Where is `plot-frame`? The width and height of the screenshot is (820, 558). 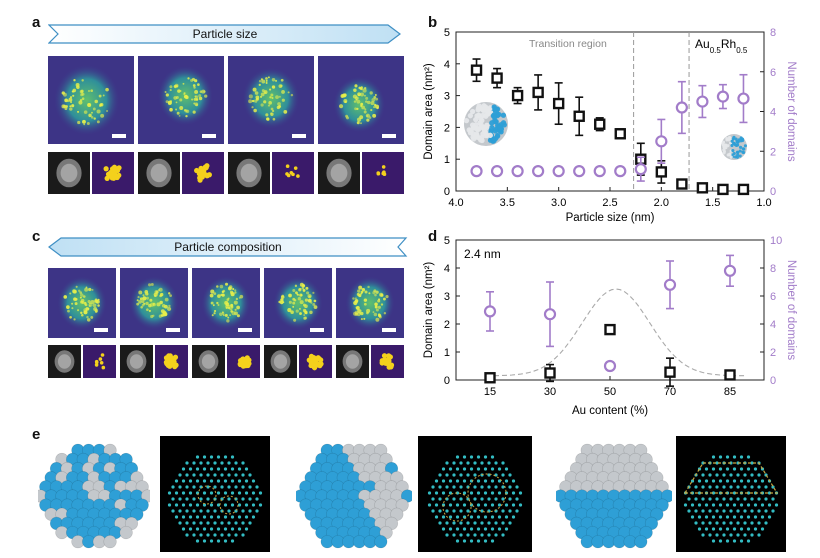 plot-frame is located at coordinates (610, 310).